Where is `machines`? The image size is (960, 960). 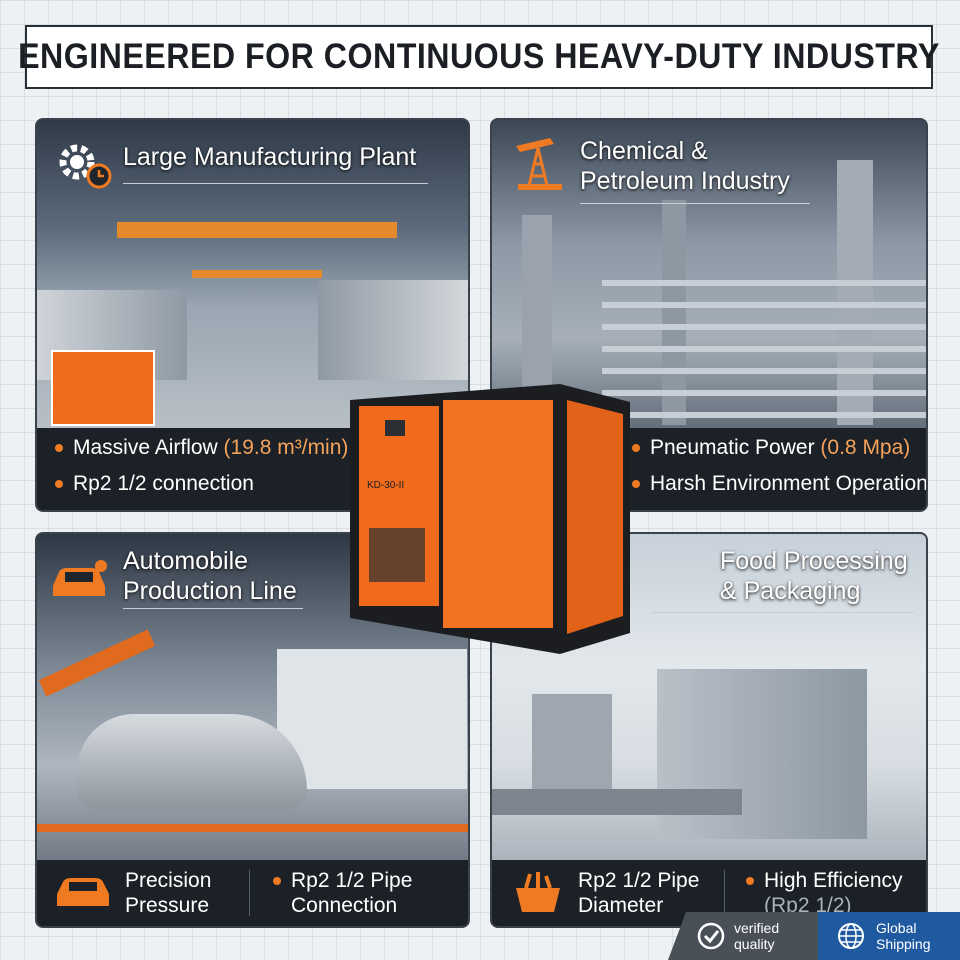 machines is located at coordinates (393, 330).